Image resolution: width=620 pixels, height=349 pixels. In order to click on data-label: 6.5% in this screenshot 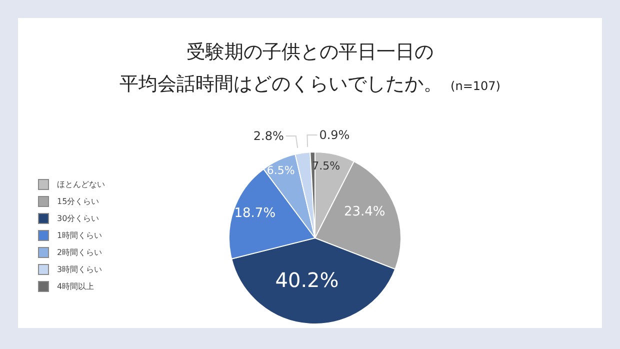, I will do `click(280, 171)`.